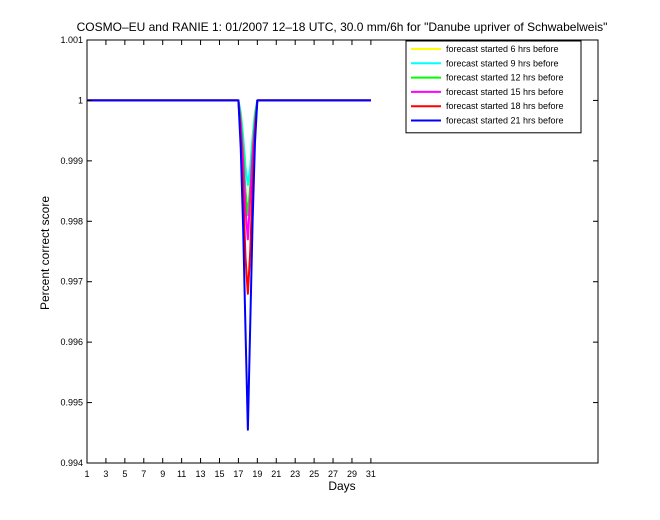 The width and height of the screenshot is (660, 520). What do you see at coordinates (201, 474) in the screenshot?
I see `x-tick-label: 13` at bounding box center [201, 474].